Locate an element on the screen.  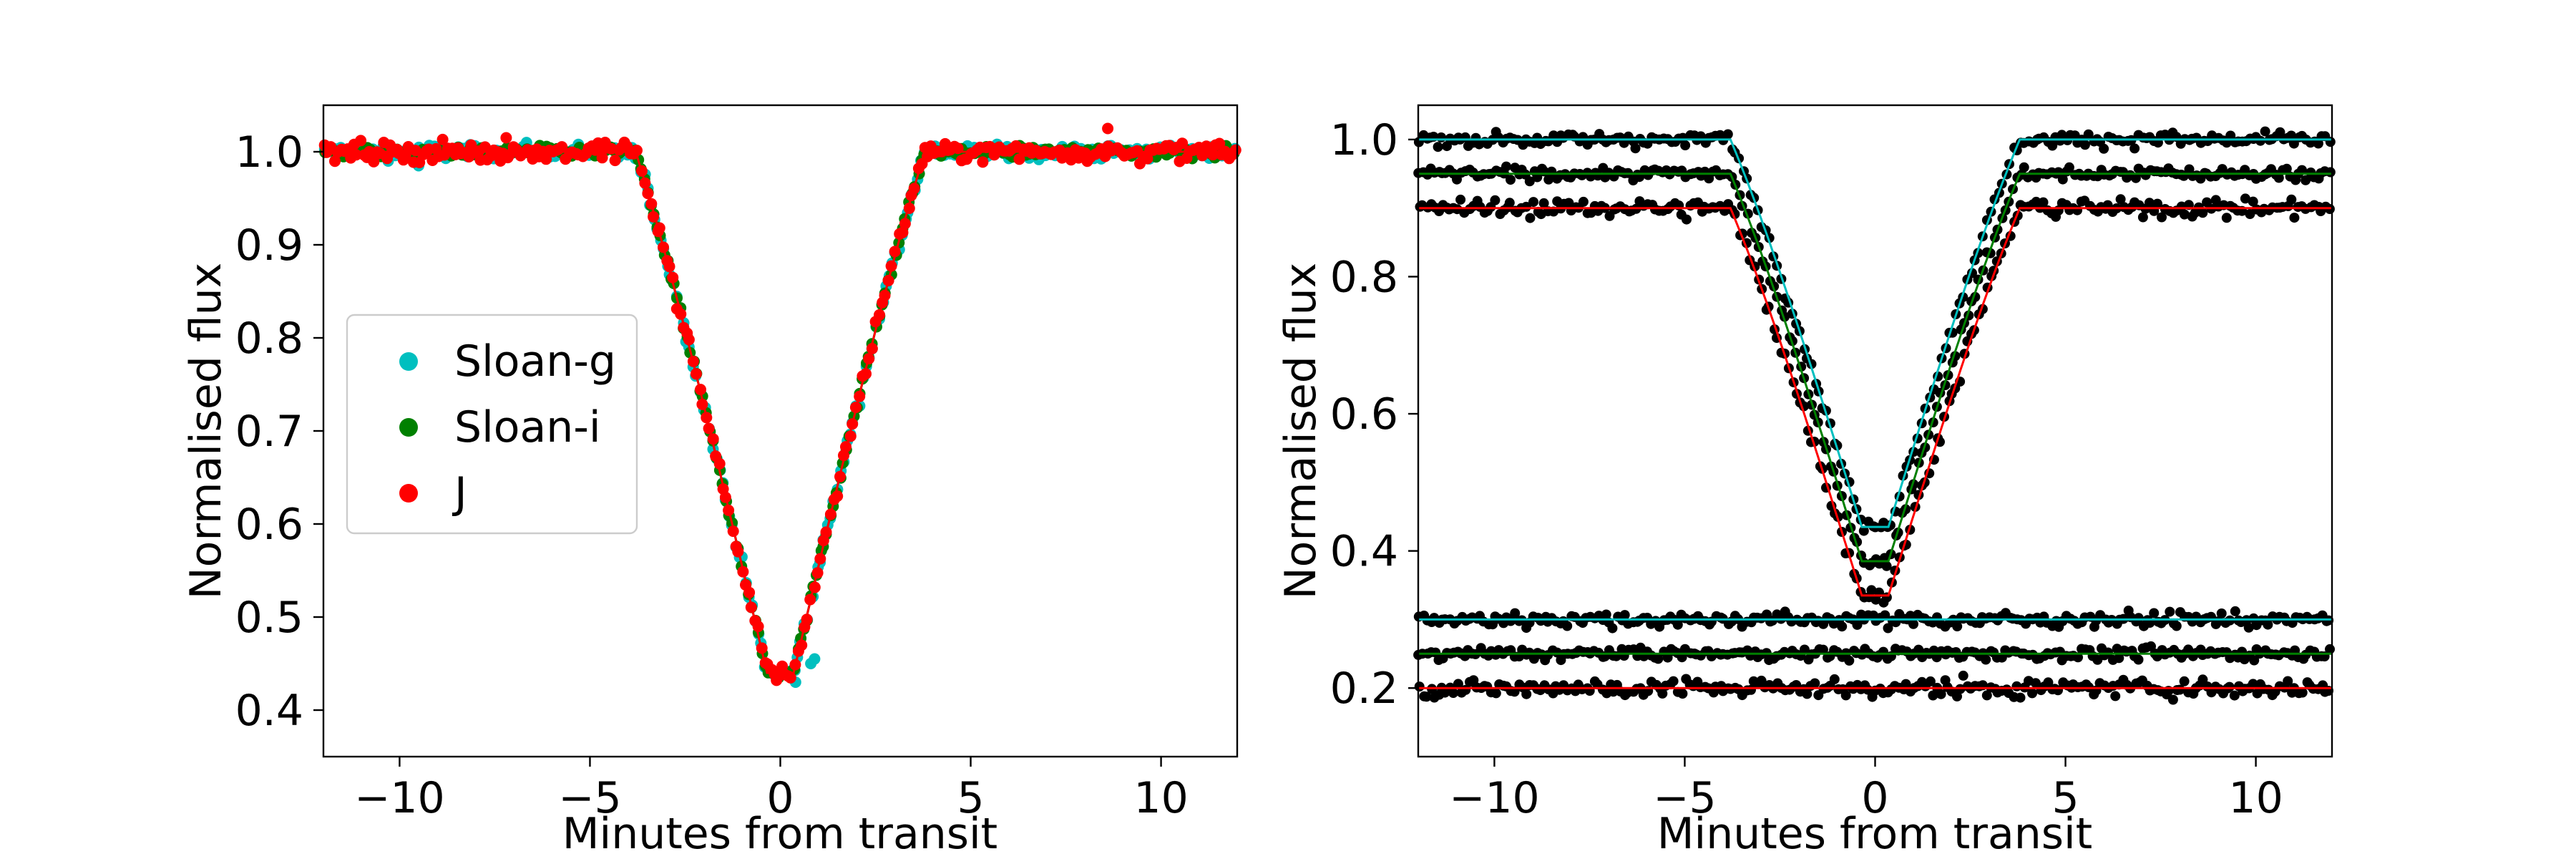
legend-box is located at coordinates (492, 424).